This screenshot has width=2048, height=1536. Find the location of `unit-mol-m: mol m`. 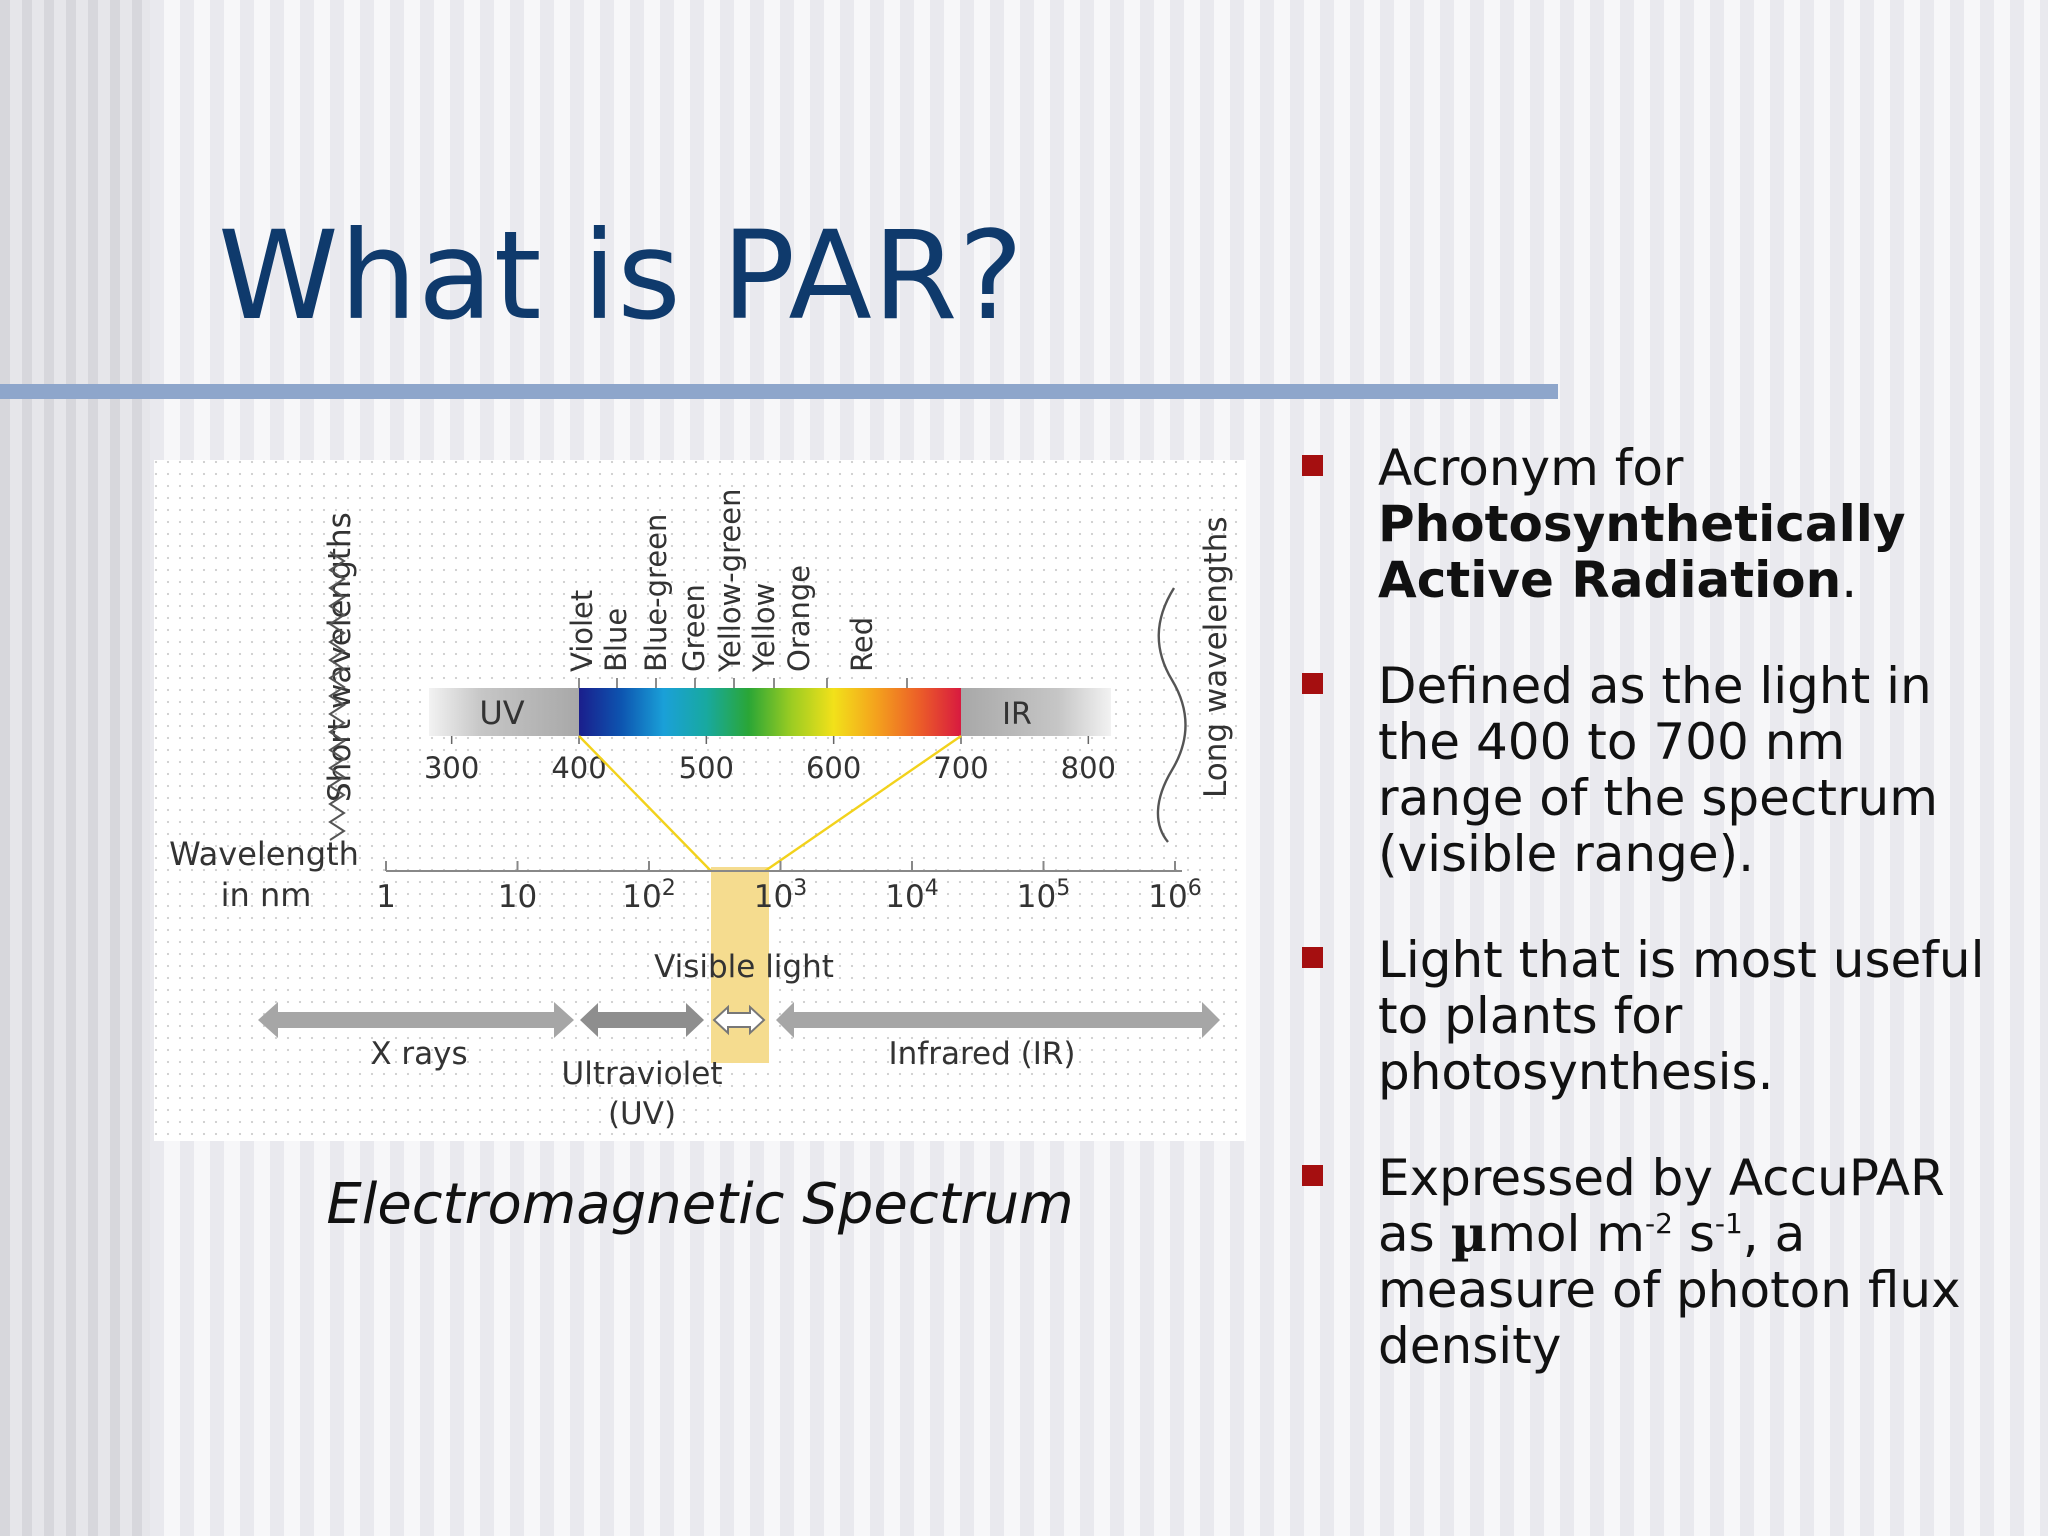

unit-mol-m: mol m is located at coordinates (1566, 1234).